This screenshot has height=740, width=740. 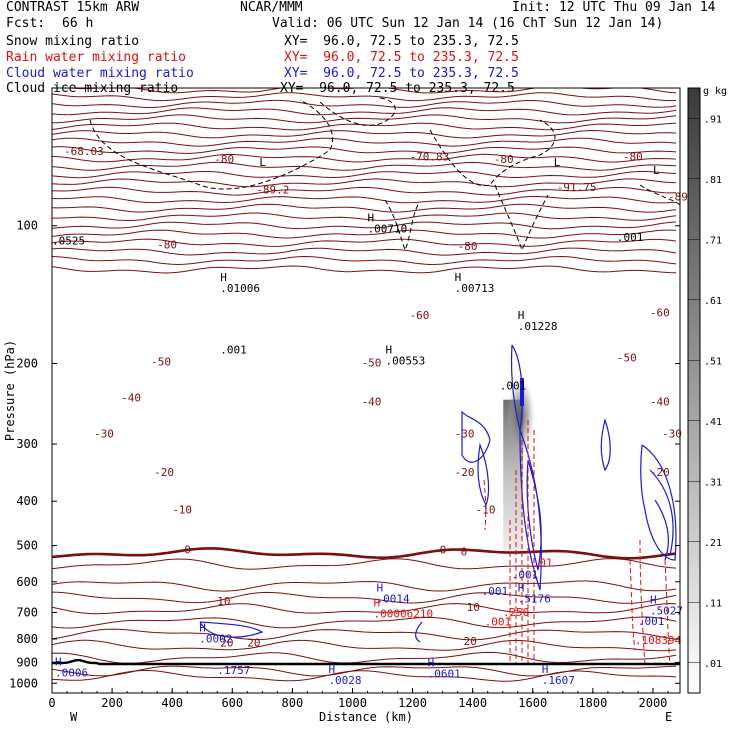 I want to click on x-tick-label: 0, so click(x=51, y=703).